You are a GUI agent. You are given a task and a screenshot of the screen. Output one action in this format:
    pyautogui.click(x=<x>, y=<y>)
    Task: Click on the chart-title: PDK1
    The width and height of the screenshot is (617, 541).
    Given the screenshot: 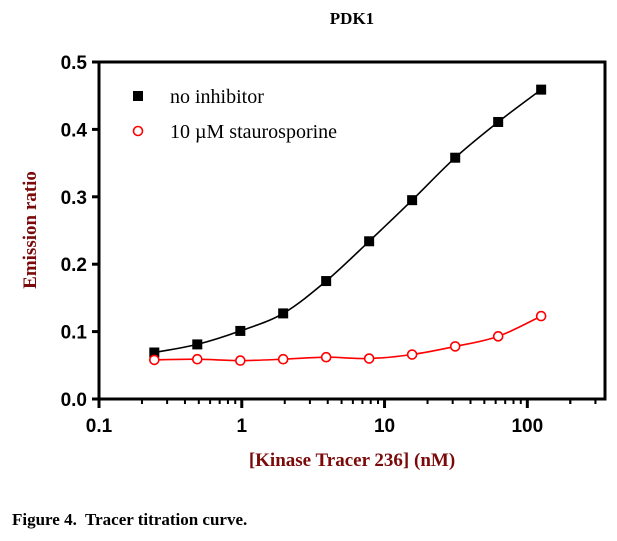 What is the action you would take?
    pyautogui.click(x=352, y=18)
    